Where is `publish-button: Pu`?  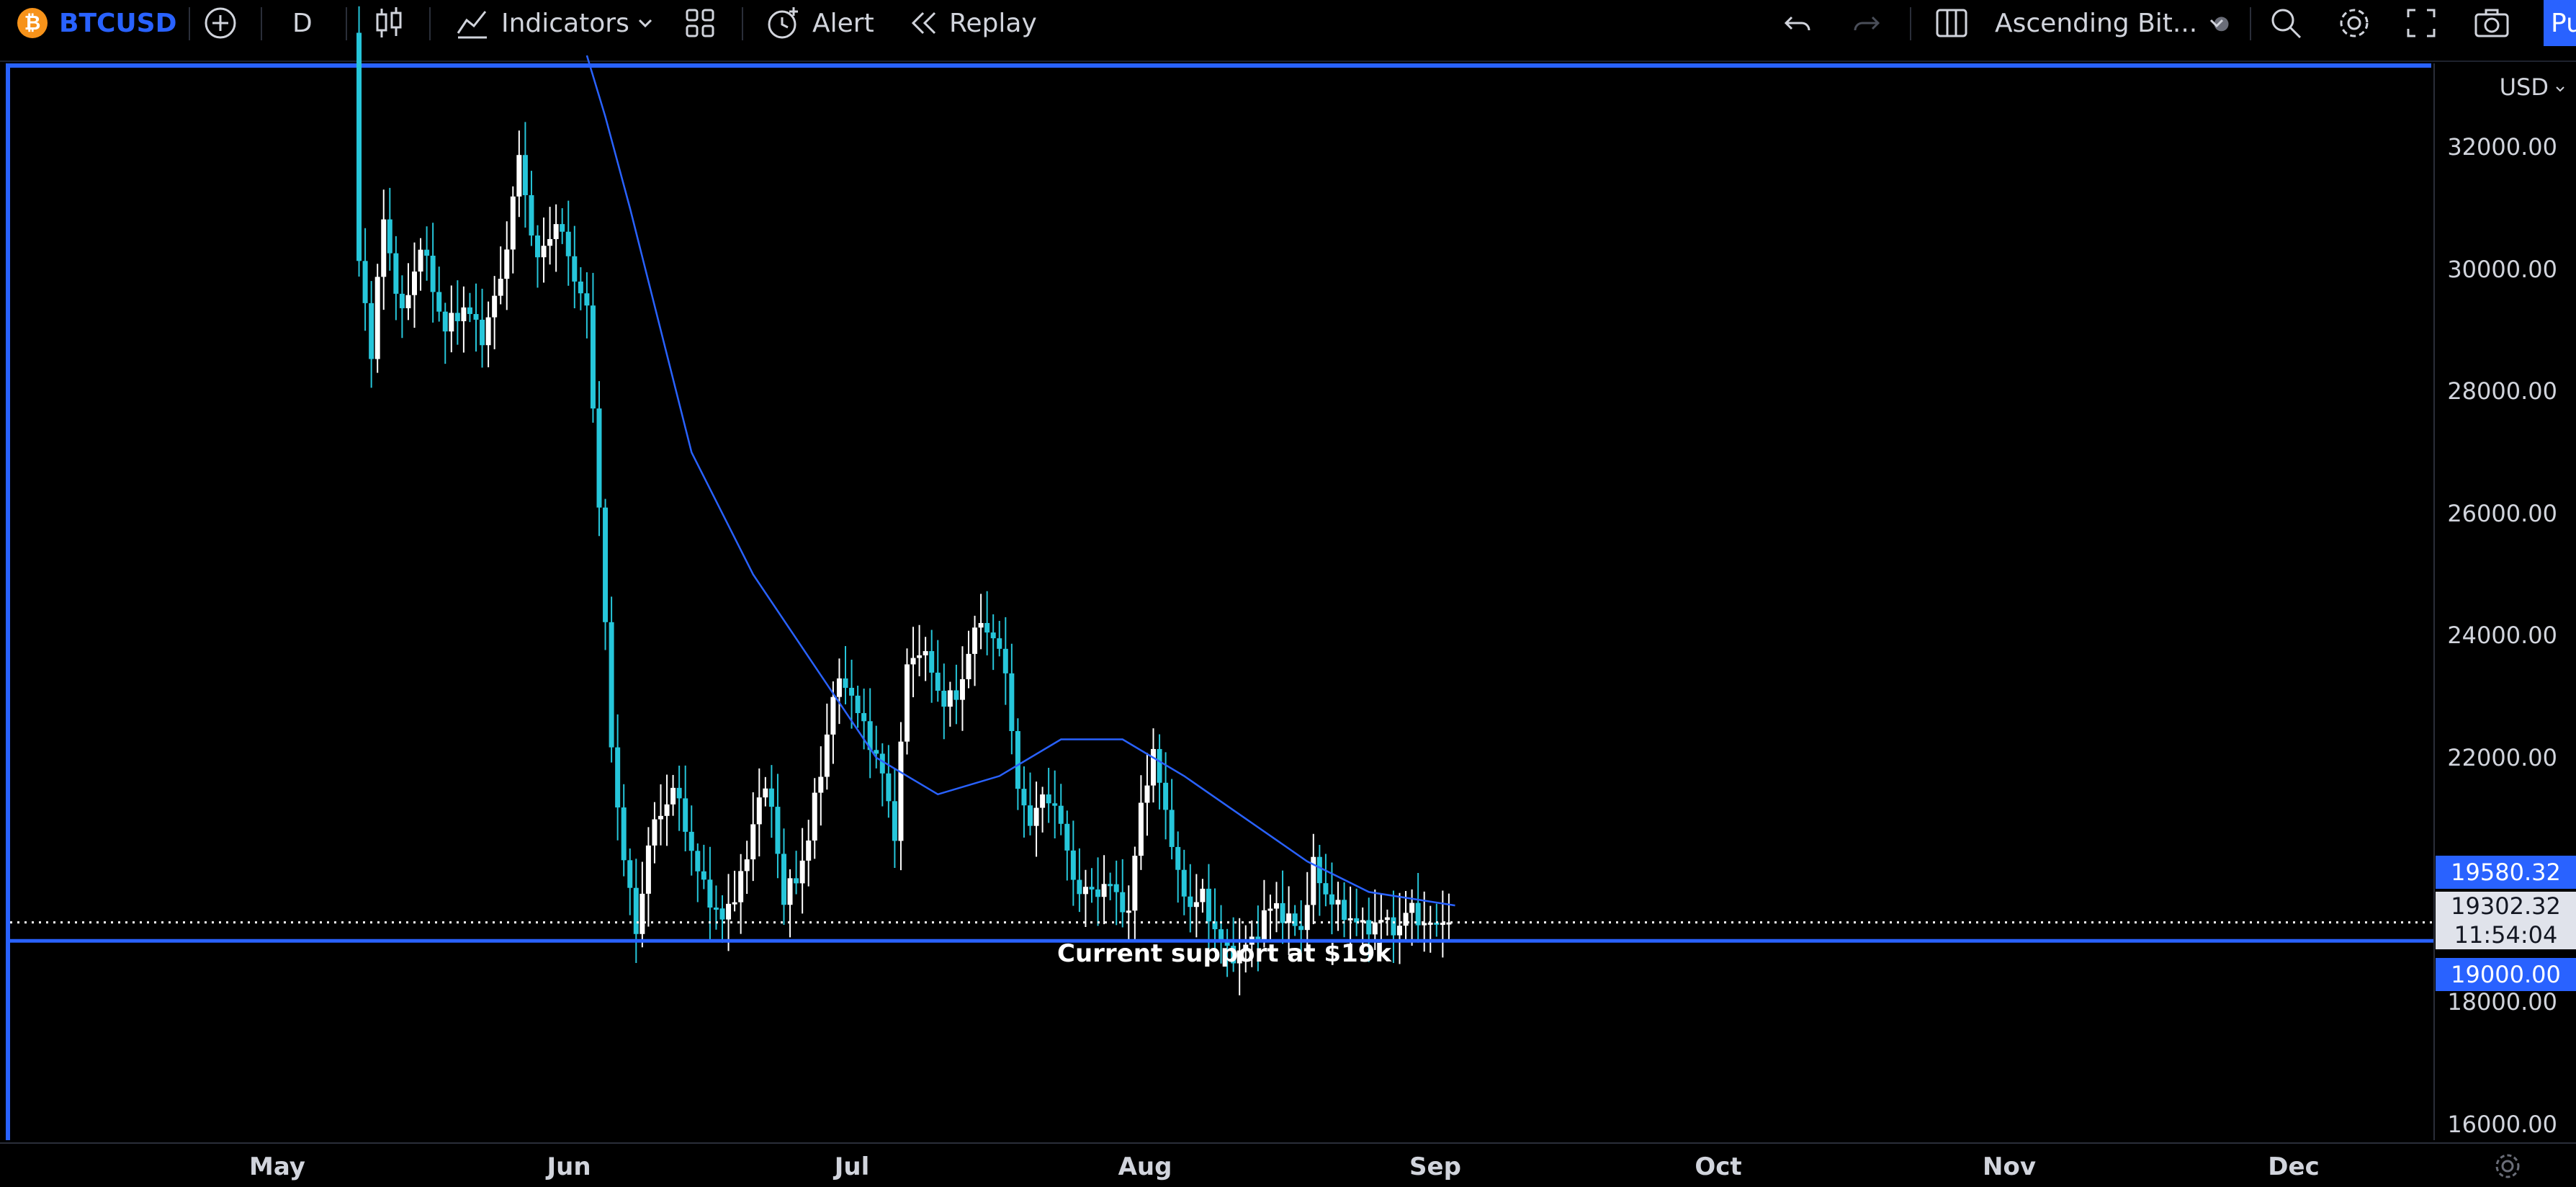
publish-button: Pu is located at coordinates (2560, 23).